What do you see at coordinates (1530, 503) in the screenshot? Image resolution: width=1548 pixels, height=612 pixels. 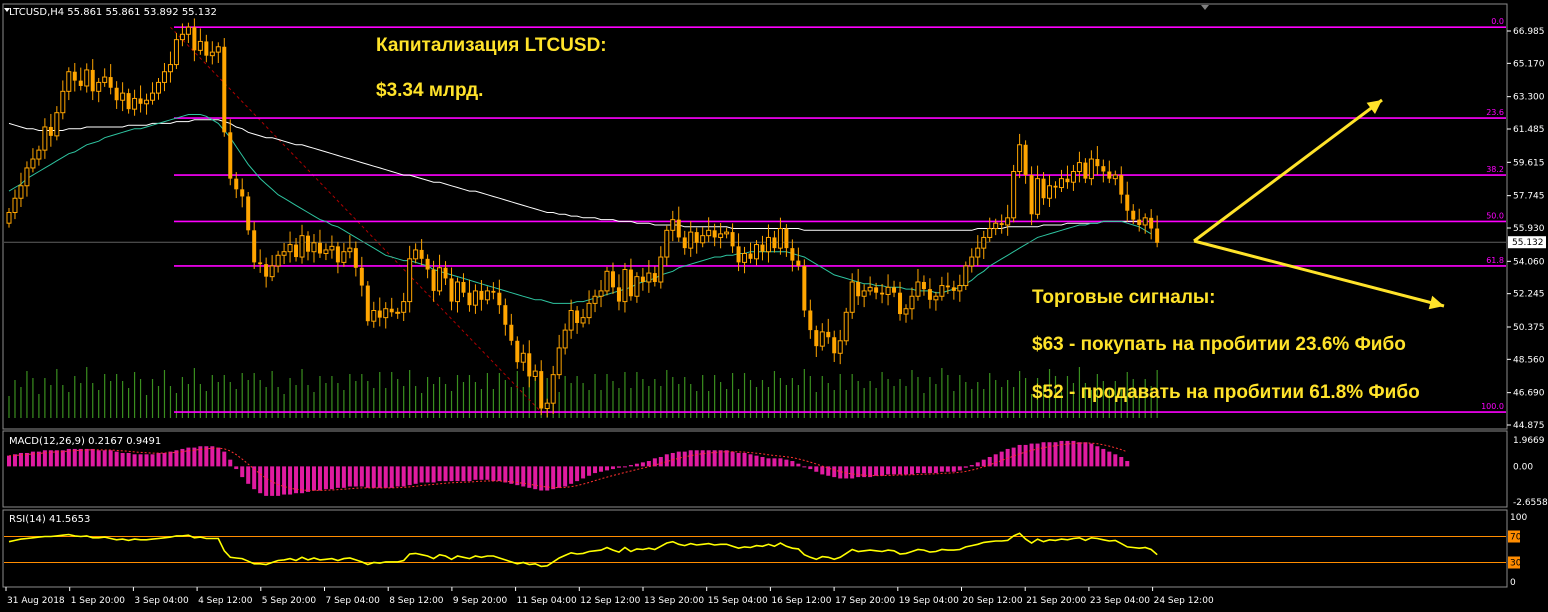 I see `macd-tick-label: -2.6558` at bounding box center [1530, 503].